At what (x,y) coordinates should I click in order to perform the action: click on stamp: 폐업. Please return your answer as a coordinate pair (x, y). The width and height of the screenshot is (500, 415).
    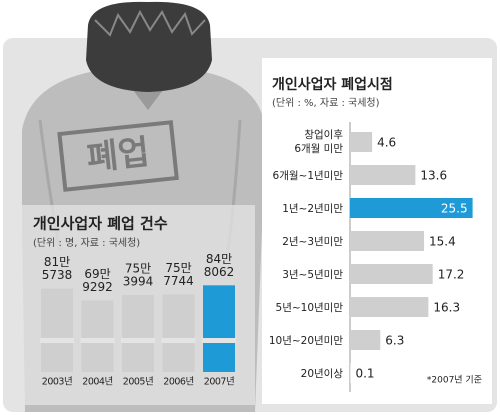
    Looking at the image, I should click on (118, 156).